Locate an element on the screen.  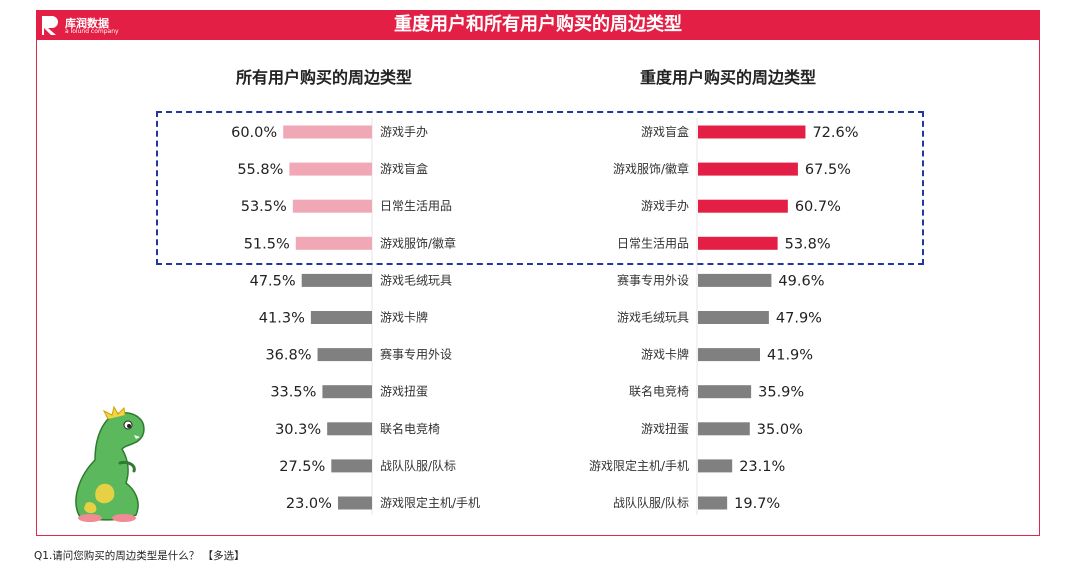
footnote: Q1.请问您购买的周边类型是什么？ 【多选】 is located at coordinates (139, 556).